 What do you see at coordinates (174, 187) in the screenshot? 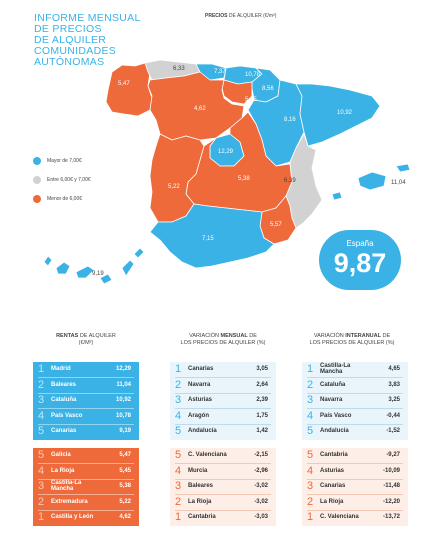
I see `map-label-extremadura: 5,22` at bounding box center [174, 187].